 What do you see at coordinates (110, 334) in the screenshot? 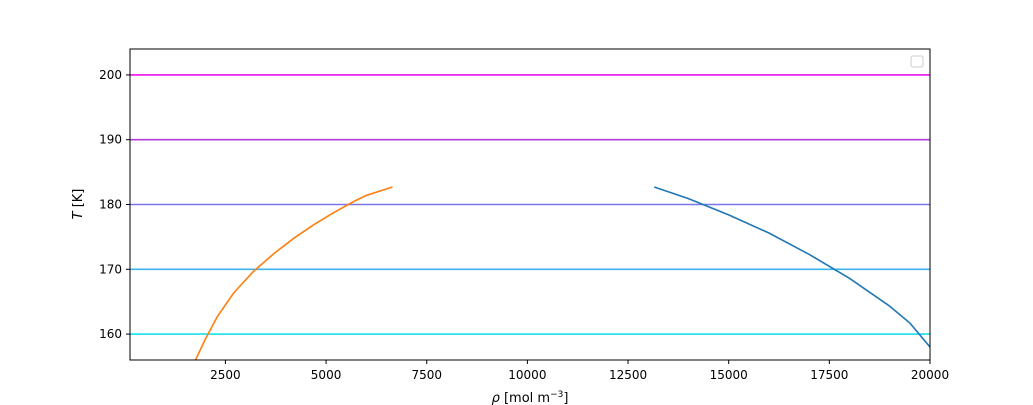
I see `y-tick-label: 160` at bounding box center [110, 334].